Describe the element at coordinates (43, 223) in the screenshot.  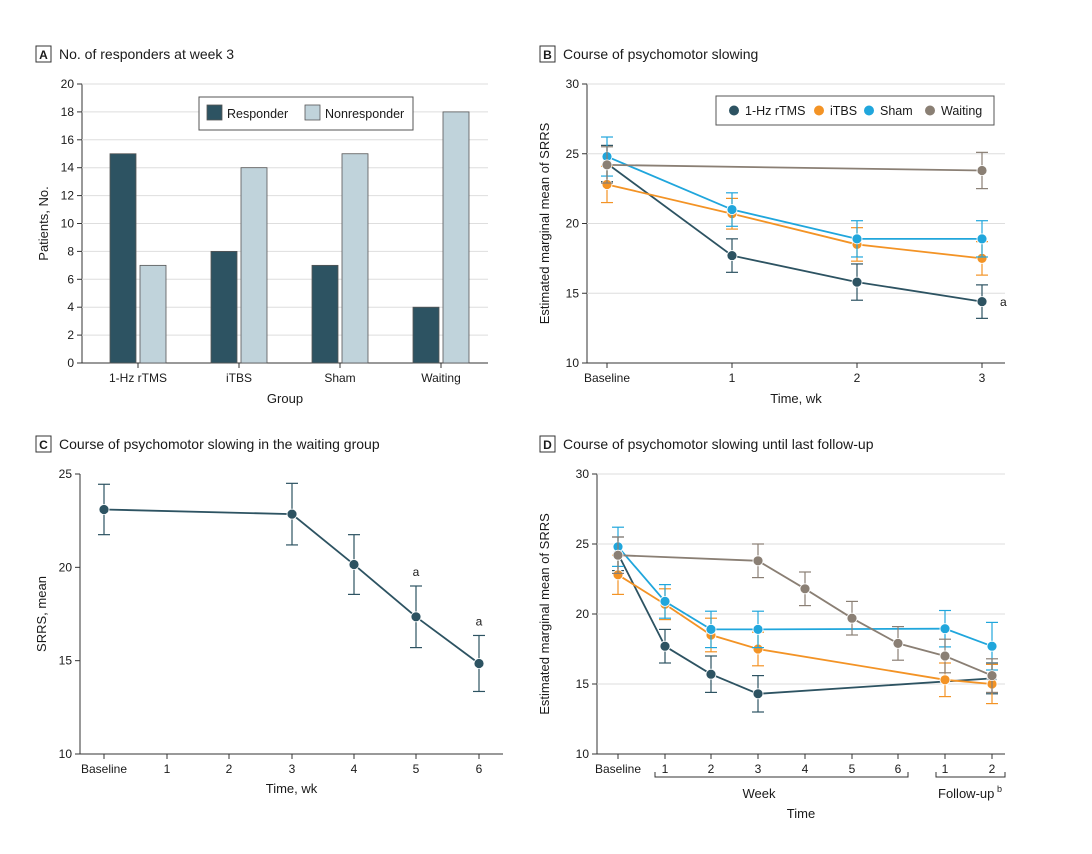
I see `y-axis-label: Patients, No.` at that location.